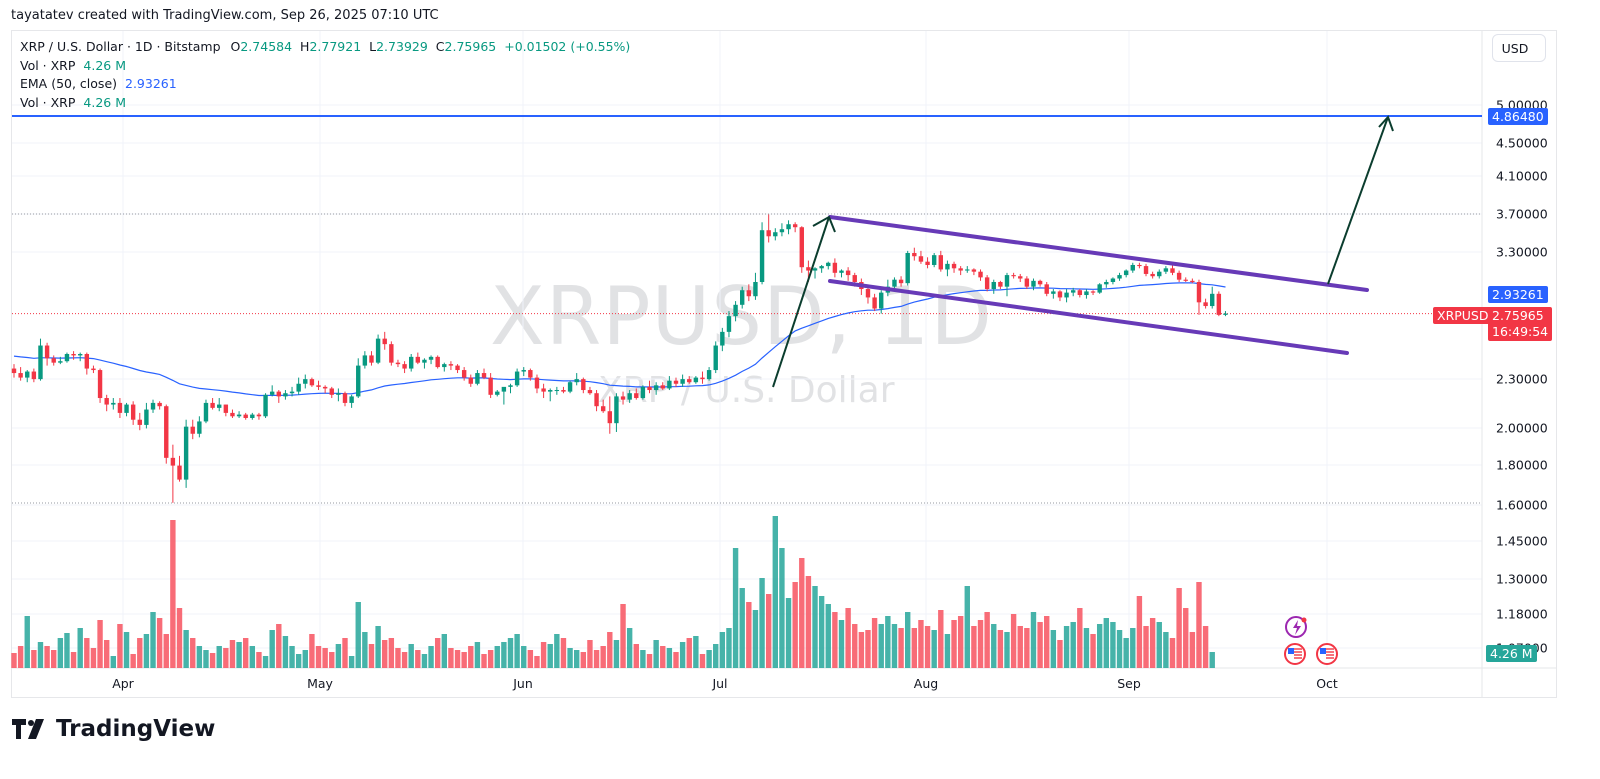 Image resolution: width=1600 pixels, height=779 pixels. What do you see at coordinates (120, 46) in the screenshot?
I see `symbol-title: XRP / U.S. Dollar · 1D · Bitstamp` at bounding box center [120, 46].